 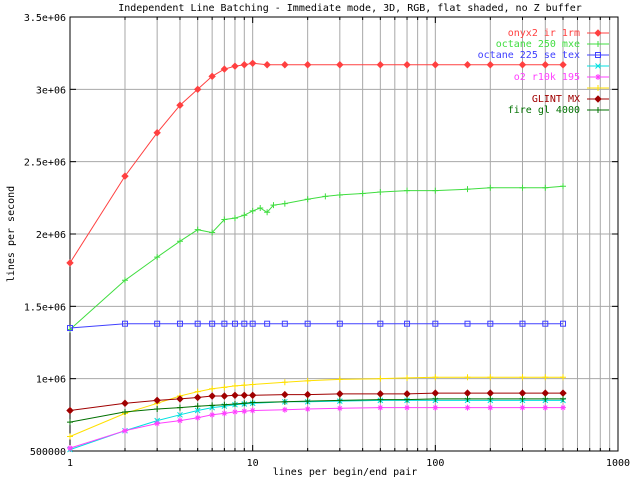 I want to click on legend-entry-4: o2 r10k 195, so click(x=561, y=77).